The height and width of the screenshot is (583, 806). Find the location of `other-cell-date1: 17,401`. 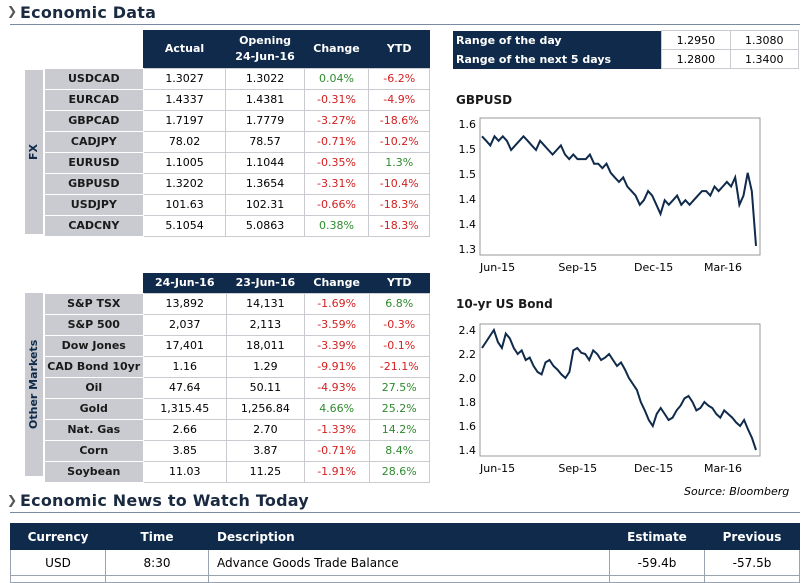

other-cell-date1: 17,401 is located at coordinates (184, 345).